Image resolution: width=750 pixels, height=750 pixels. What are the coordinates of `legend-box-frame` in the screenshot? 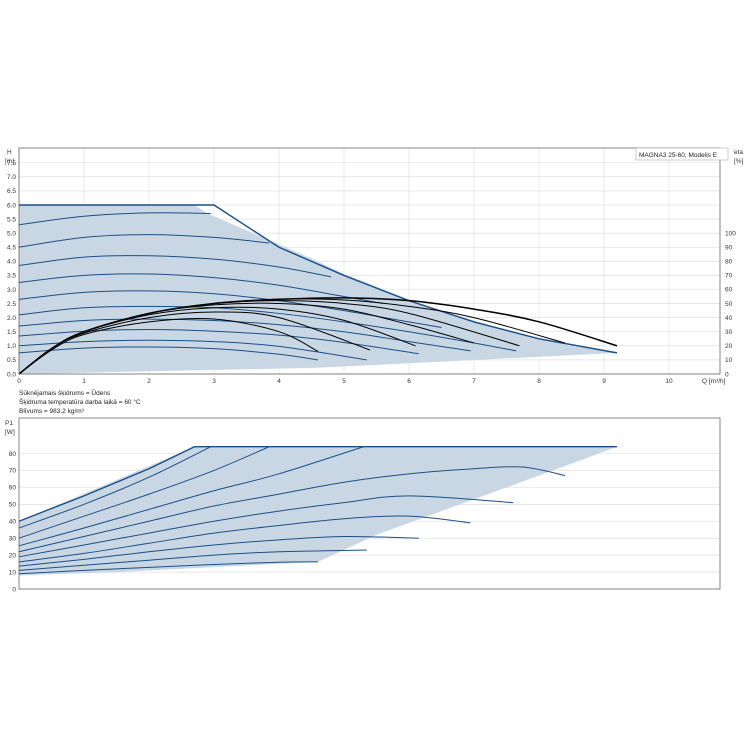 It's located at (682, 154).